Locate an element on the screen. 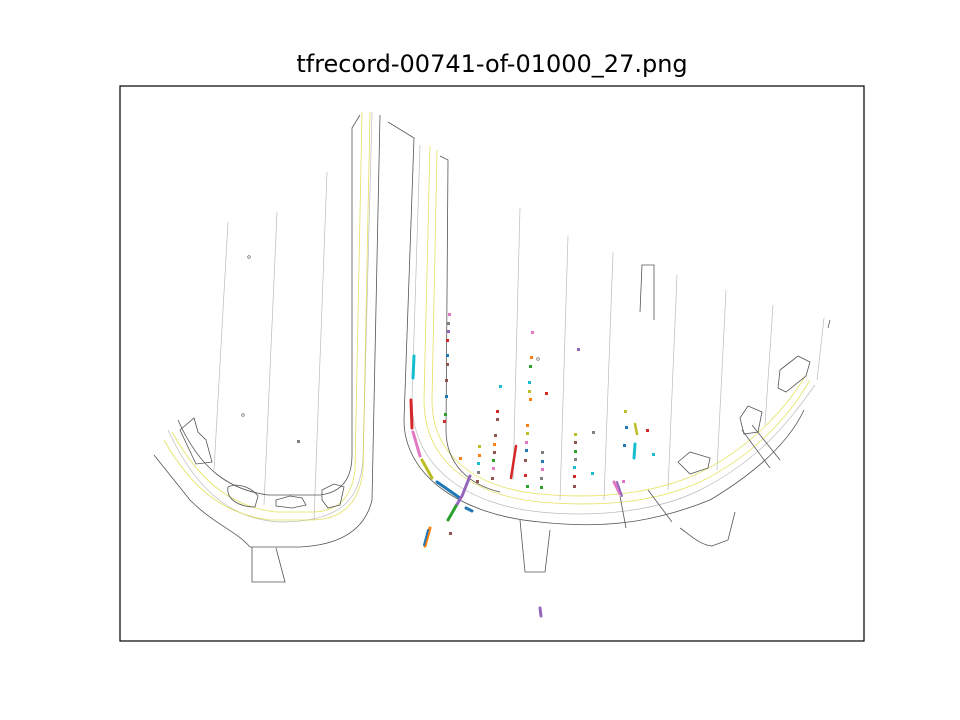 The height and width of the screenshot is (720, 960). trajectory-purple is located at coordinates (463, 491).